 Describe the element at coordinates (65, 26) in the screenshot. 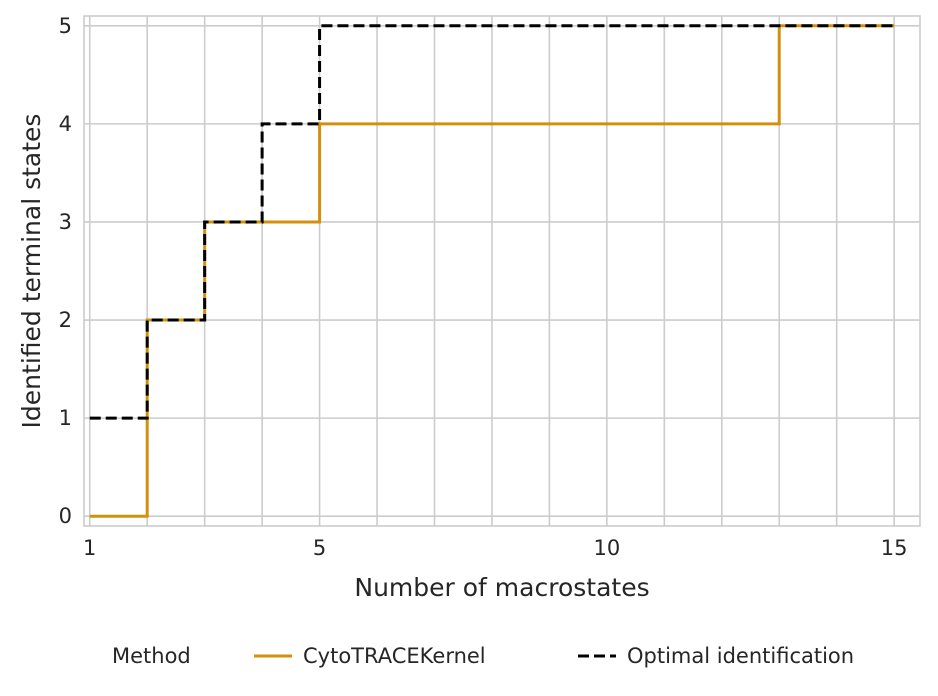

I see `y-tick-label: 5` at that location.